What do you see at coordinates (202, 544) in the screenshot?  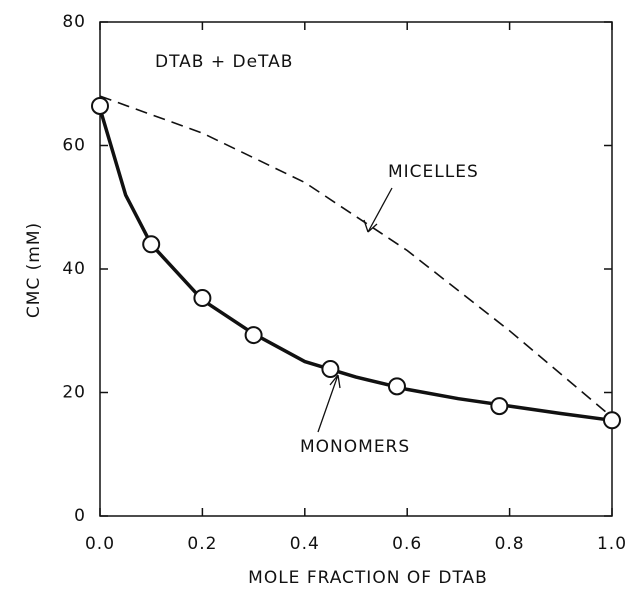 I see `x-tick-label: 0.2` at bounding box center [202, 544].